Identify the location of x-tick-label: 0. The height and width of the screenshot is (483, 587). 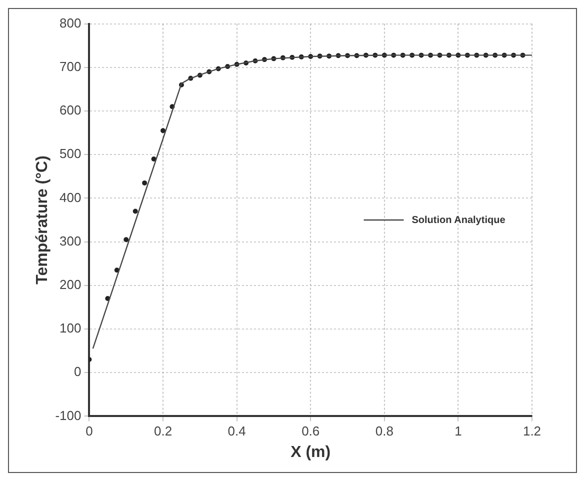
(89, 431).